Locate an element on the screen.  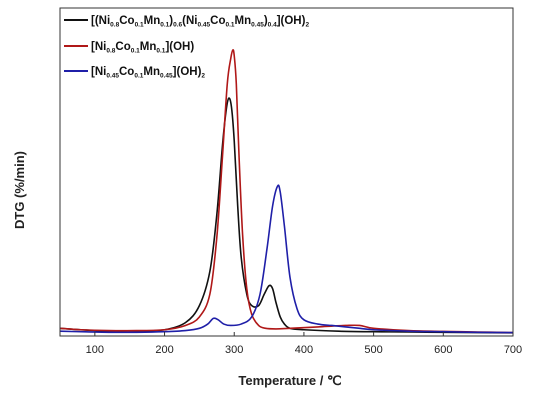
x-axis-label: Temperature / ℃ is located at coordinates (289, 380).